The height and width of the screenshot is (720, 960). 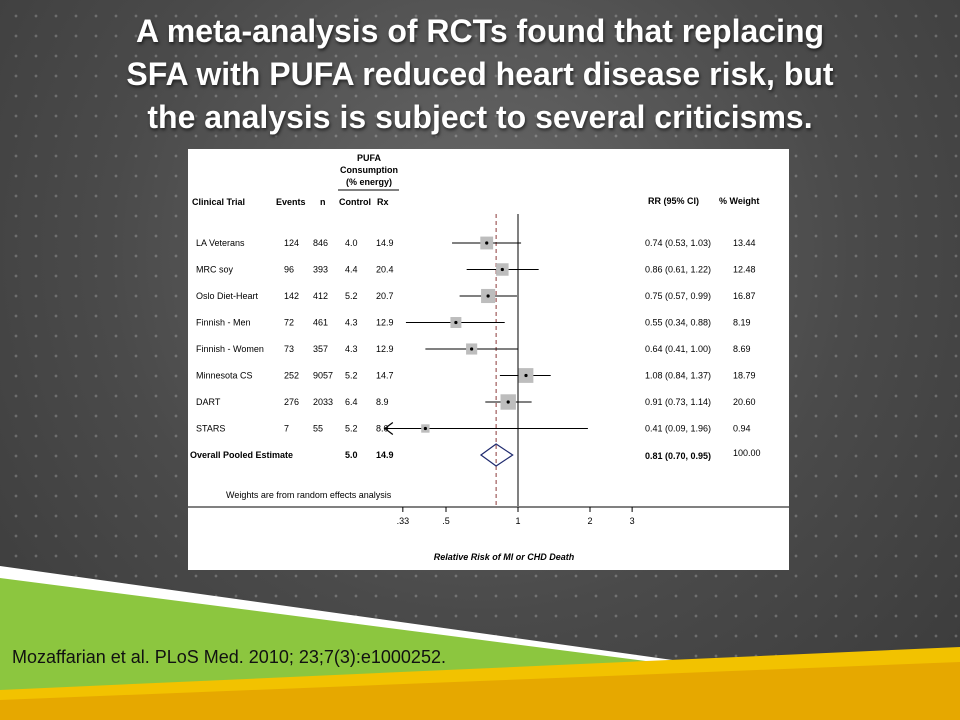 I want to click on study-rx: 20.4, so click(x=385, y=270).